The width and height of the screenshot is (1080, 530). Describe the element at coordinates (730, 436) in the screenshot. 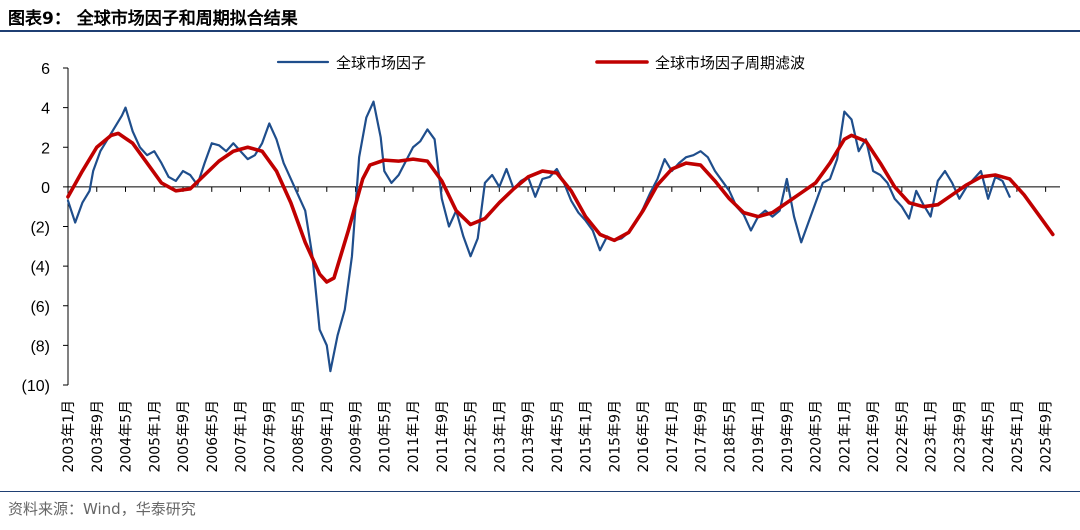

I see `x-tick-label: 2018年5月` at that location.